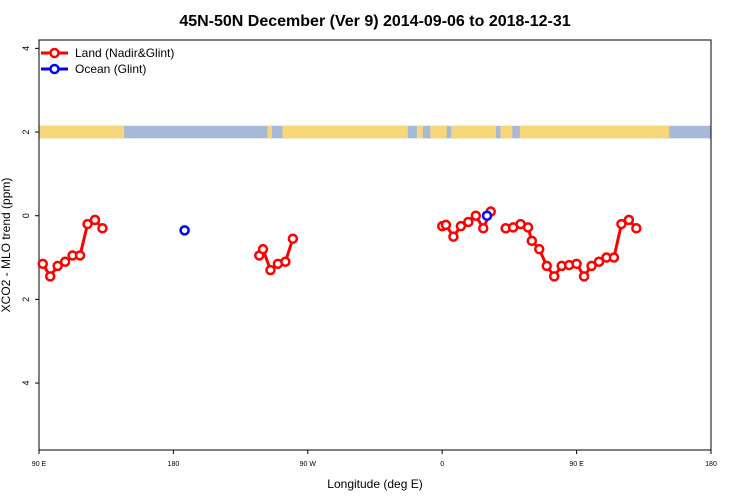 The width and height of the screenshot is (750, 500). I want to click on map-strip, so click(375, 132).